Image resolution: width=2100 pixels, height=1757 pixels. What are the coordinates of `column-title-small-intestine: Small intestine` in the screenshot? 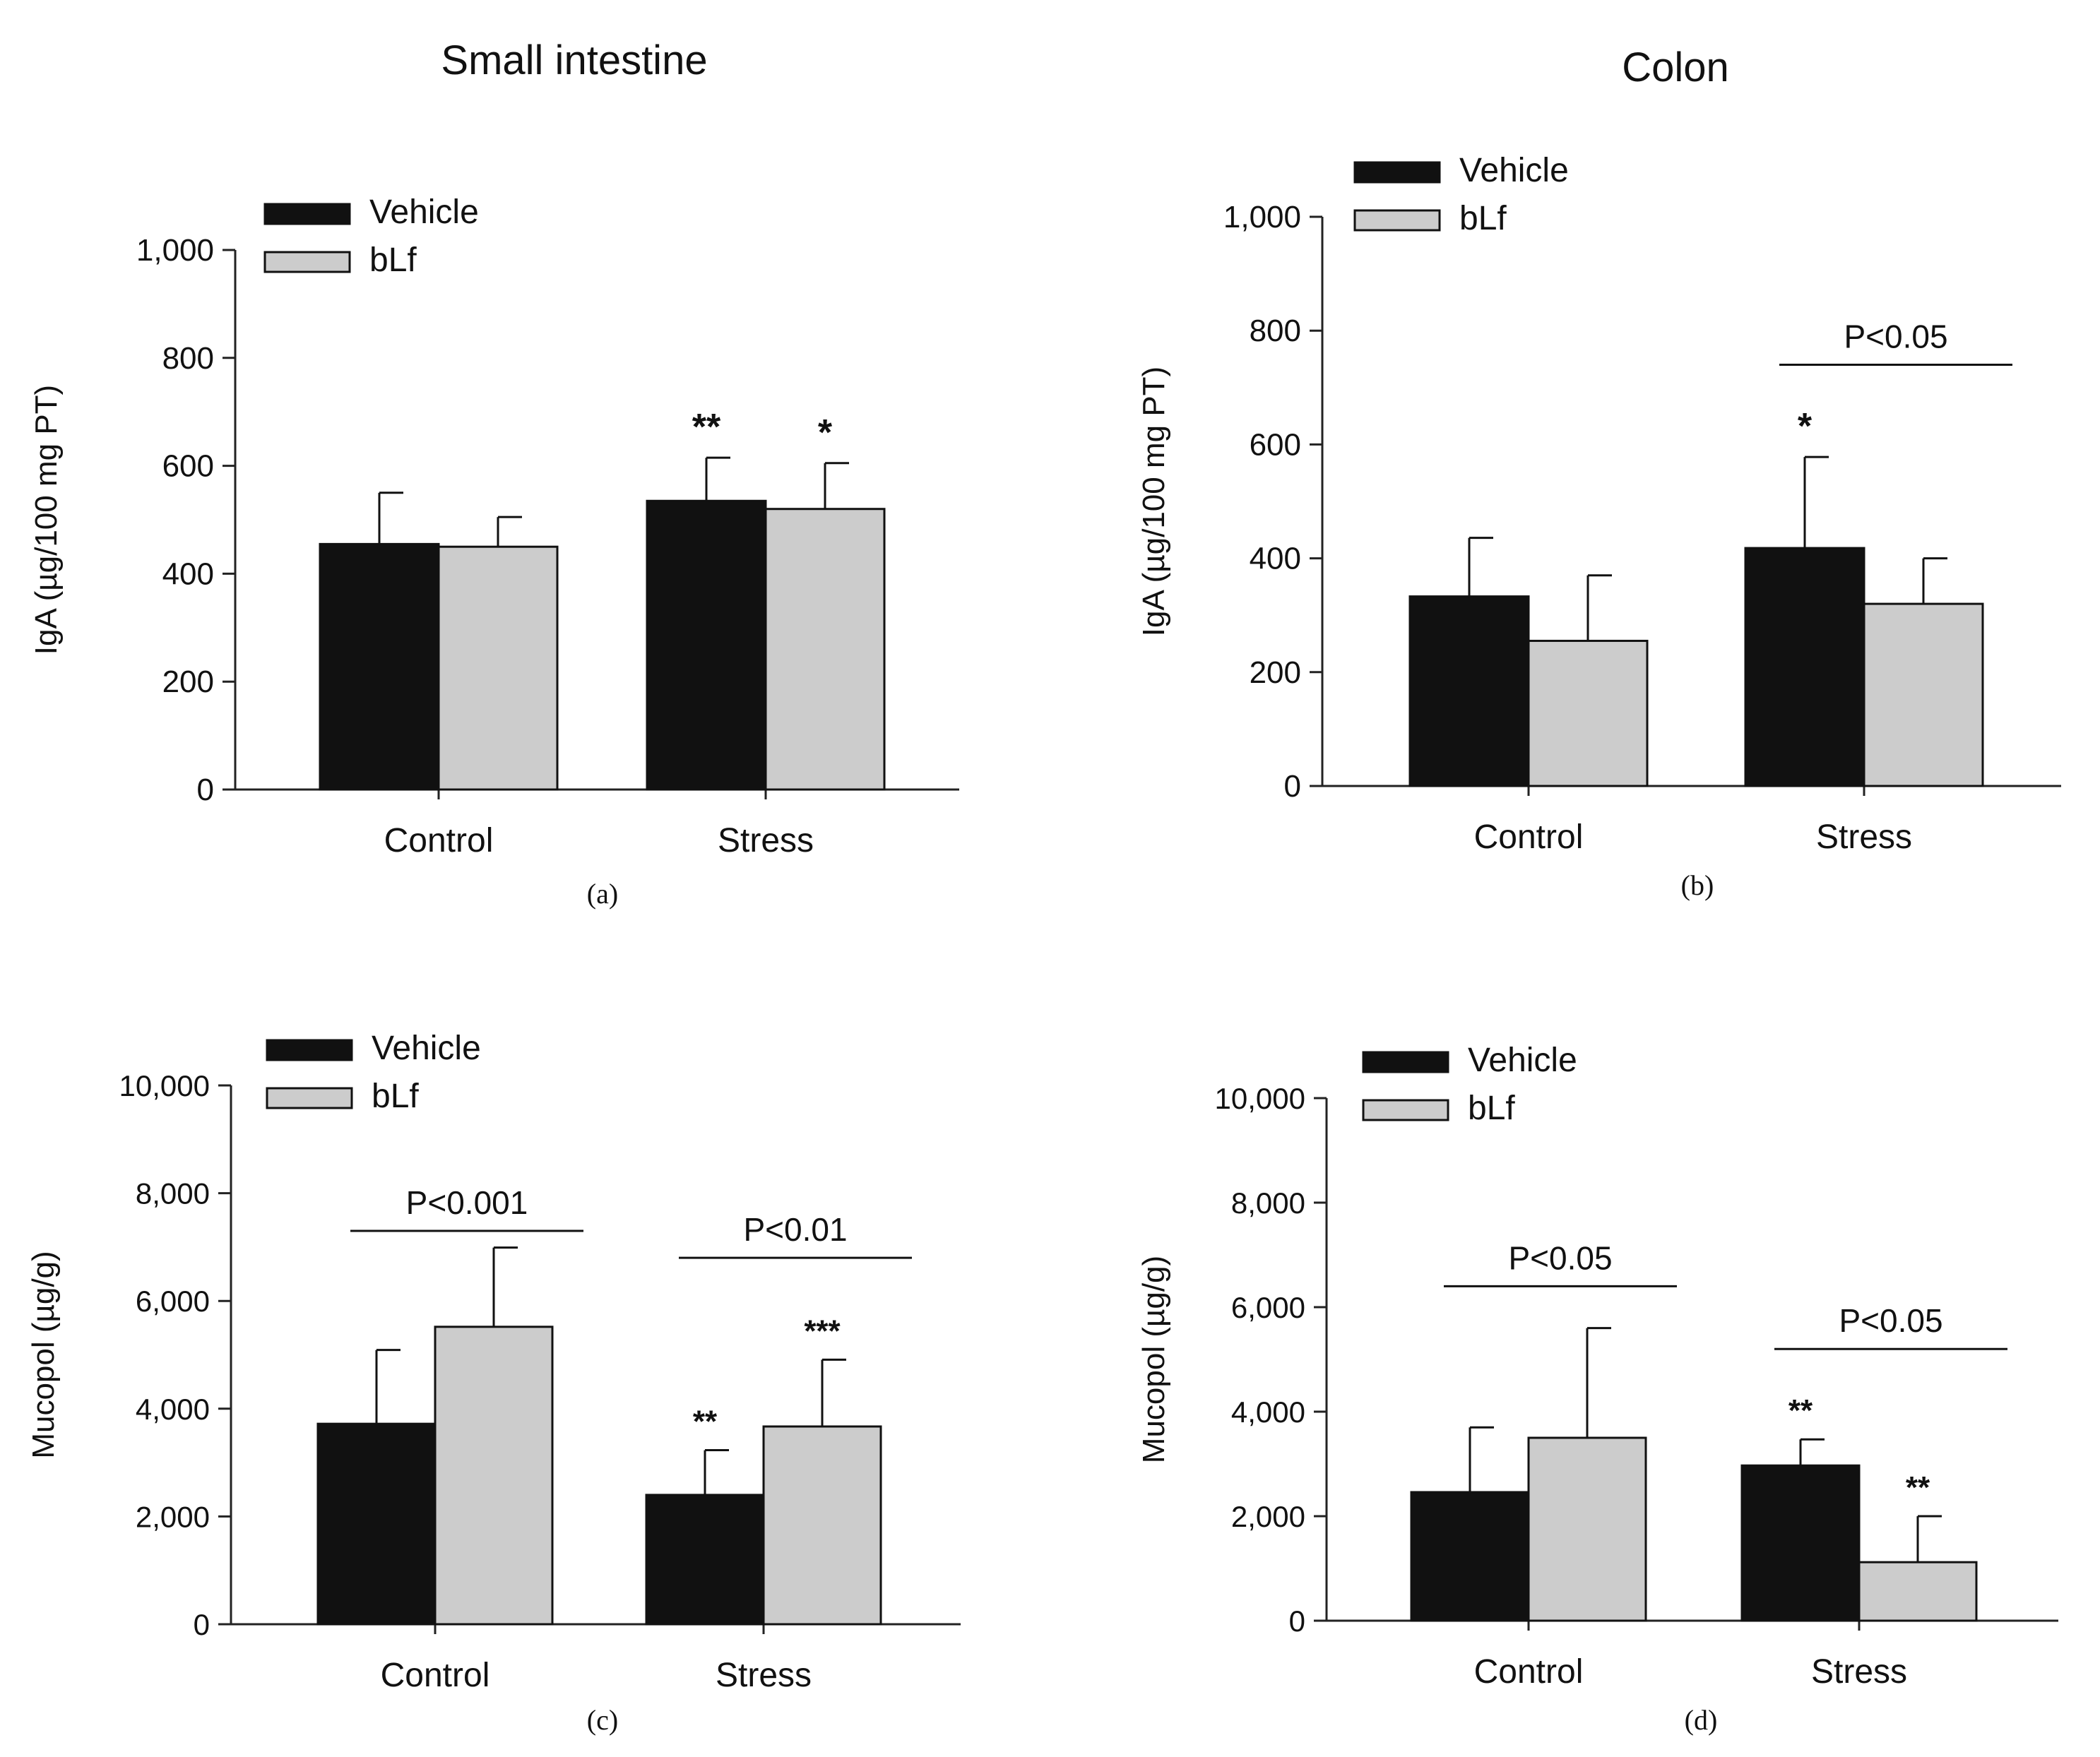 It's located at (574, 60).